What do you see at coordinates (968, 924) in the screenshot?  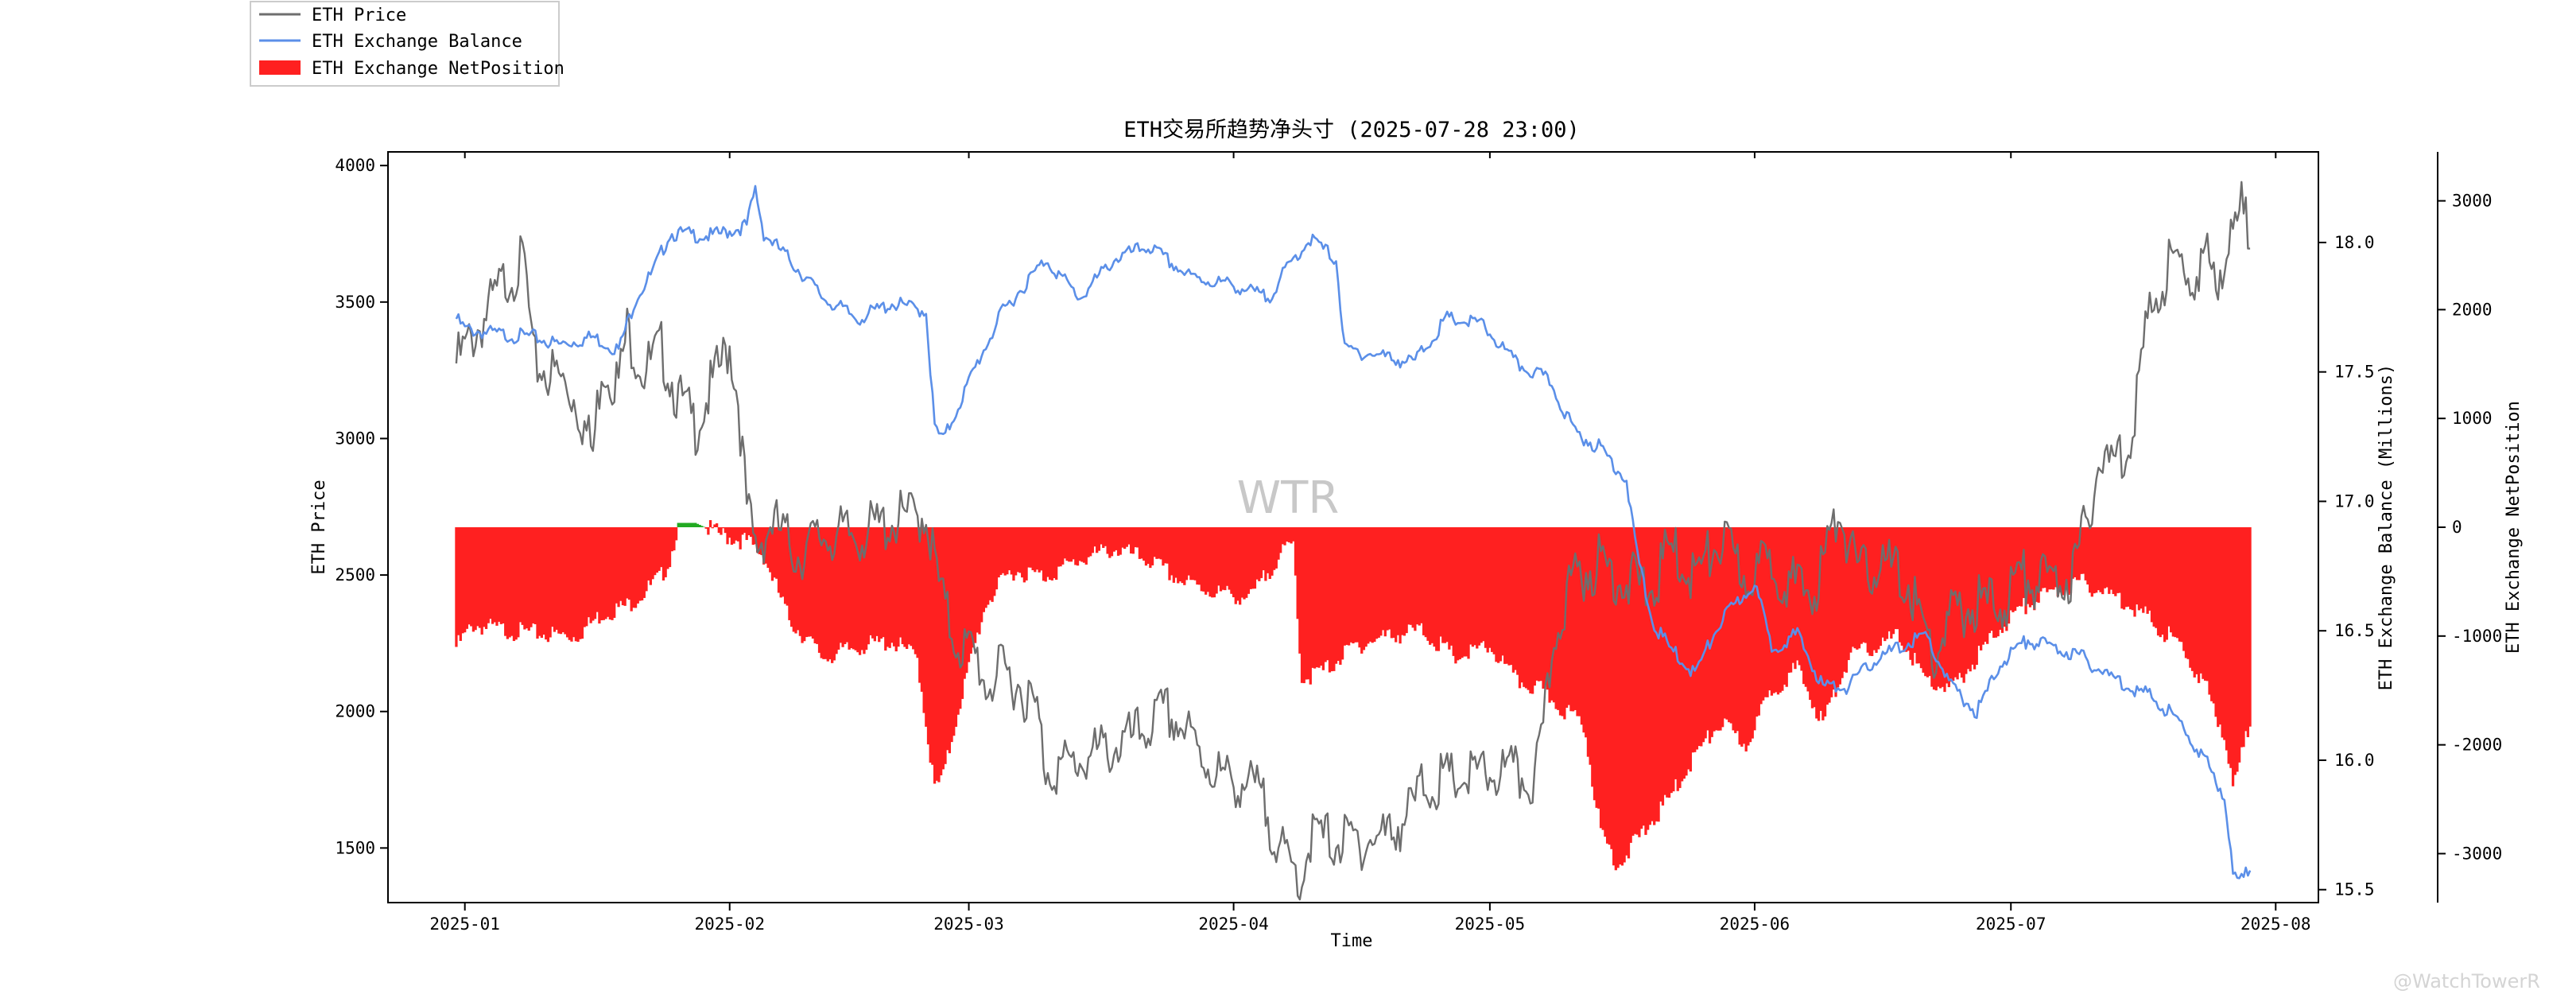 I see `x-tick-label: 2025-03` at bounding box center [968, 924].